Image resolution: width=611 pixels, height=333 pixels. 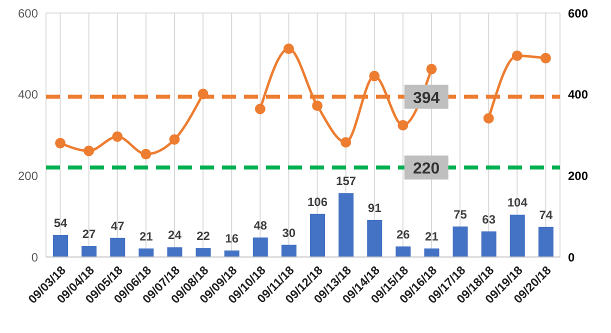 I want to click on data-label: 104, so click(x=517, y=203).